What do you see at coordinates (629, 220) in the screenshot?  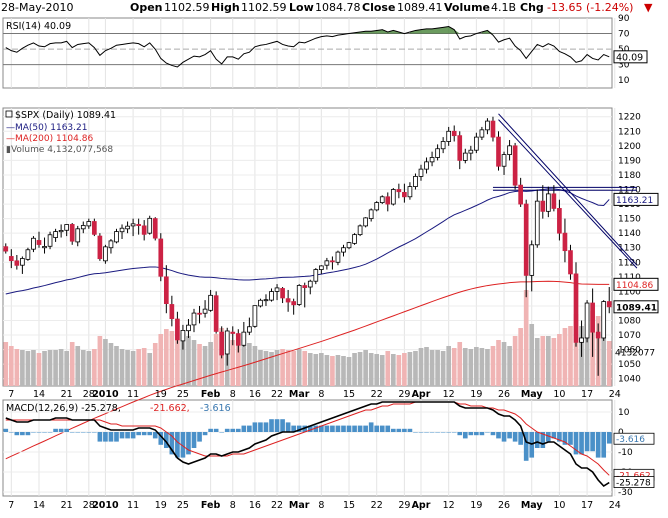 I see `price-tick-label: 1150` at bounding box center [629, 220].